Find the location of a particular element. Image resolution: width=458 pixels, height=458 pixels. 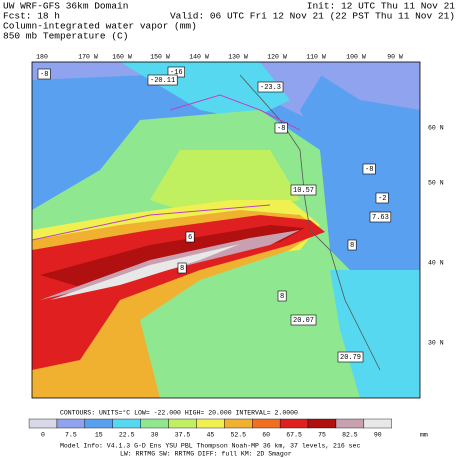

colorbar-tick-label: 37.5 is located at coordinates (183, 435).